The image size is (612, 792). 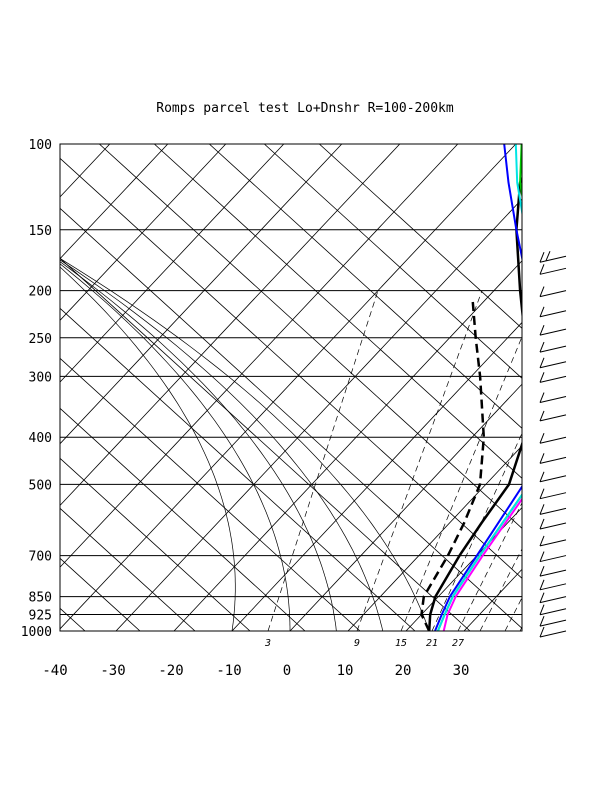 What do you see at coordinates (40, 616) in the screenshot?
I see `pressure-tick-label: 925` at bounding box center [40, 616].